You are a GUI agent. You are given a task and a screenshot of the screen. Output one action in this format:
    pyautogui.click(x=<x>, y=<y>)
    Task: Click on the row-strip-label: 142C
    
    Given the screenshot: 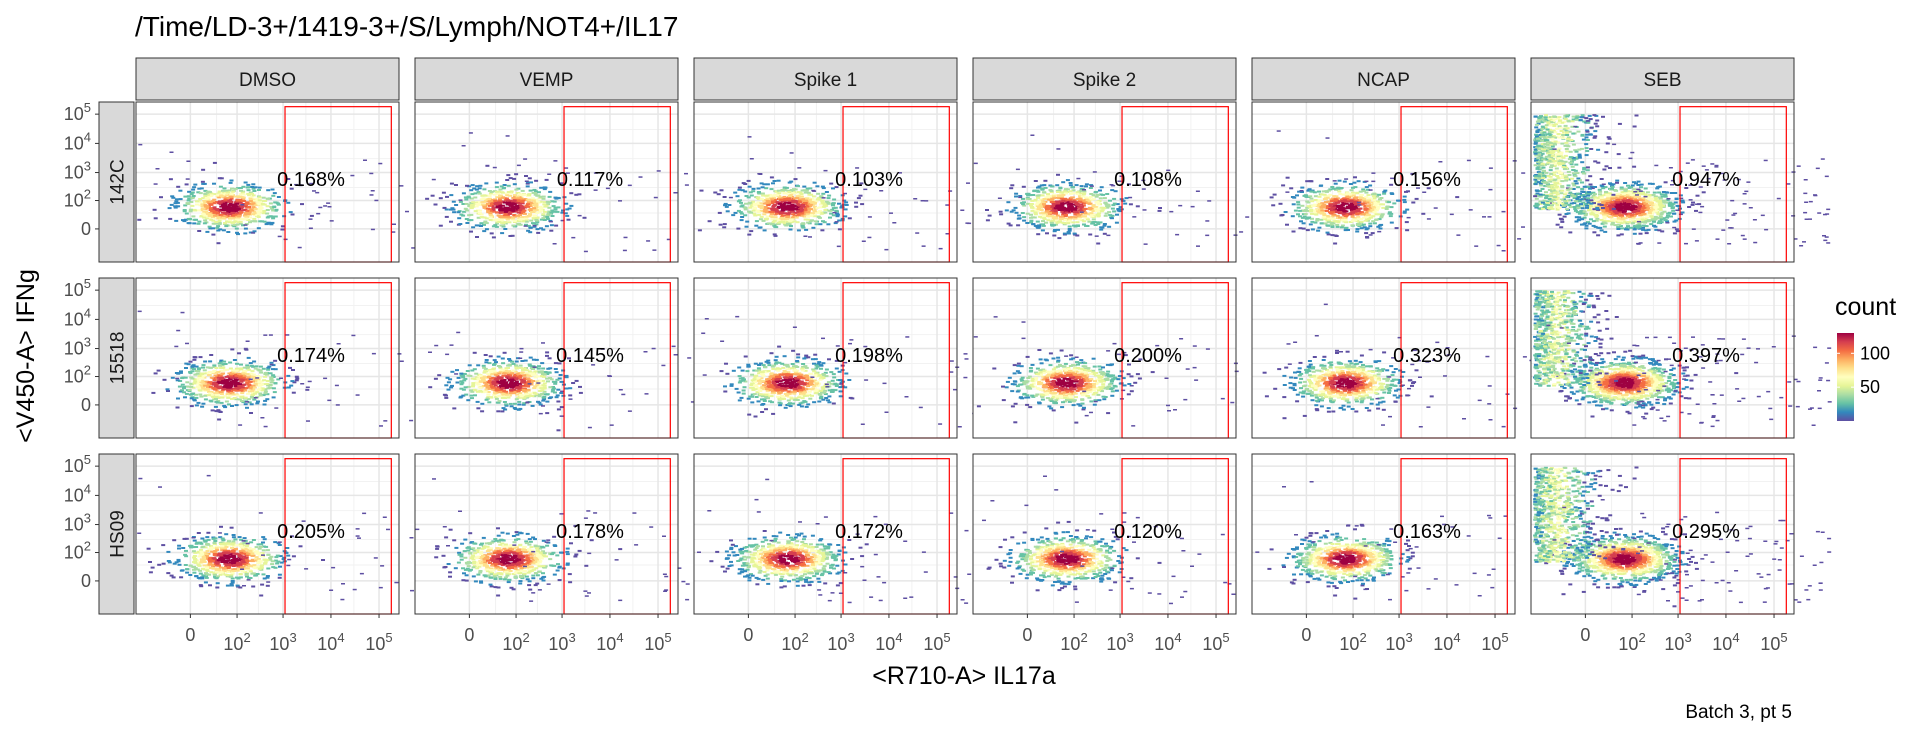 What is the action you would take?
    pyautogui.click(x=118, y=181)
    